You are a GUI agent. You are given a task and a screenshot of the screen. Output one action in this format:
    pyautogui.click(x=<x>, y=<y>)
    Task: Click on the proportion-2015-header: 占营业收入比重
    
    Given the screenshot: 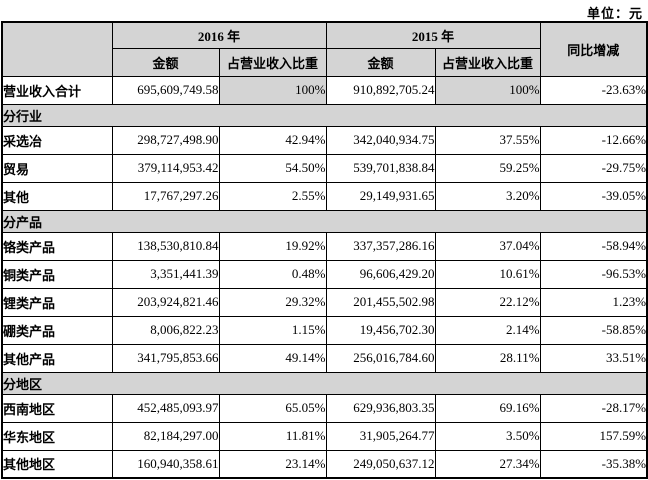 What is the action you would take?
    pyautogui.click(x=487, y=62)
    